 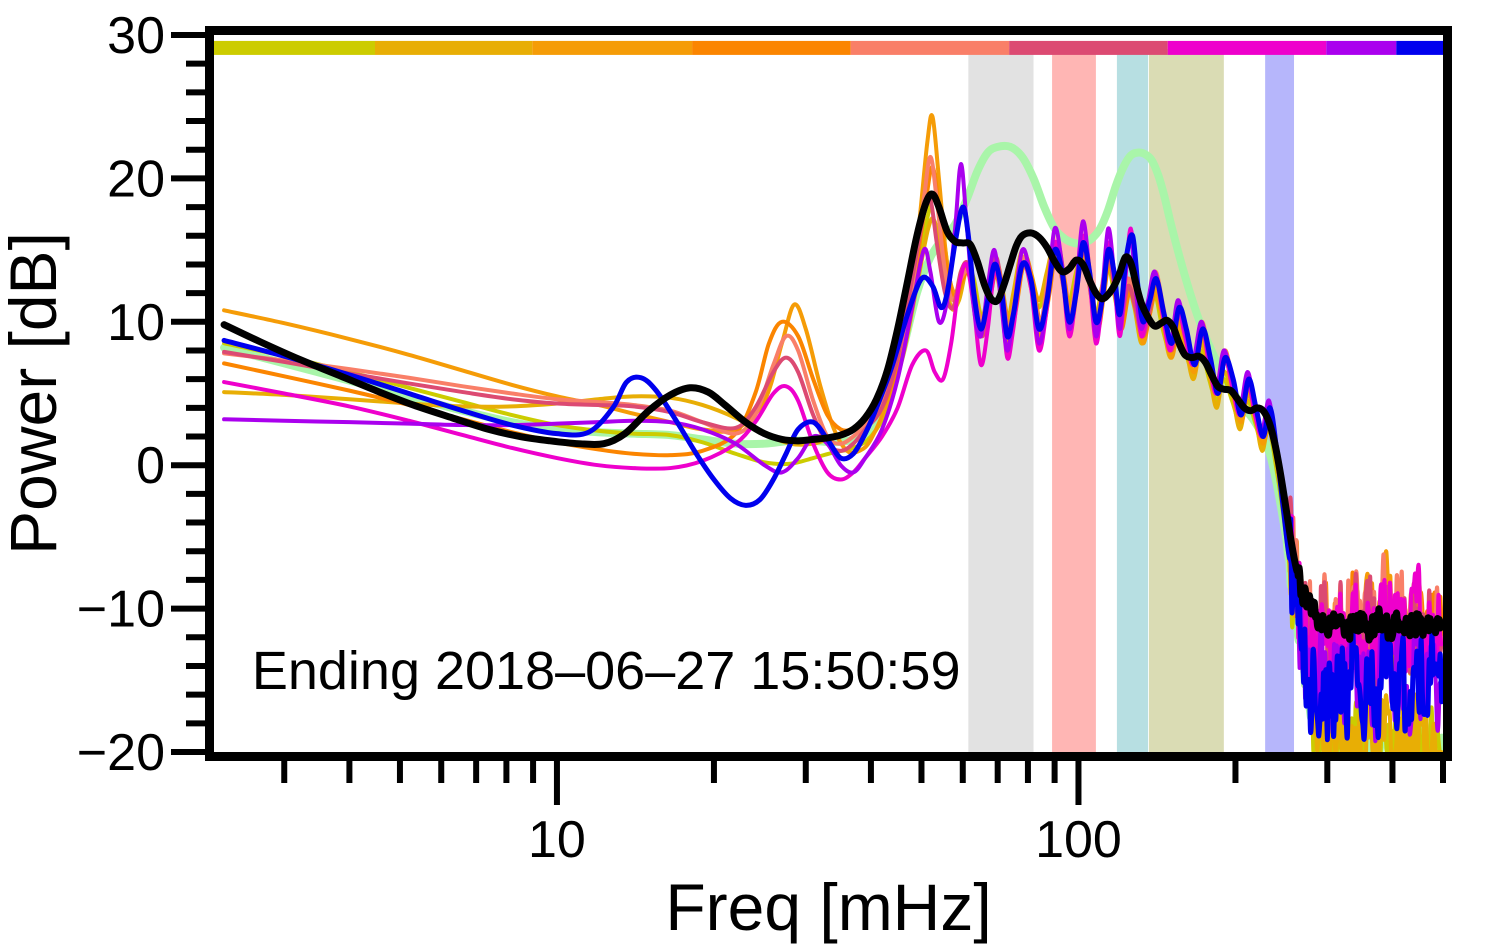 I want to click on band-khaki, so click(x=1186, y=400).